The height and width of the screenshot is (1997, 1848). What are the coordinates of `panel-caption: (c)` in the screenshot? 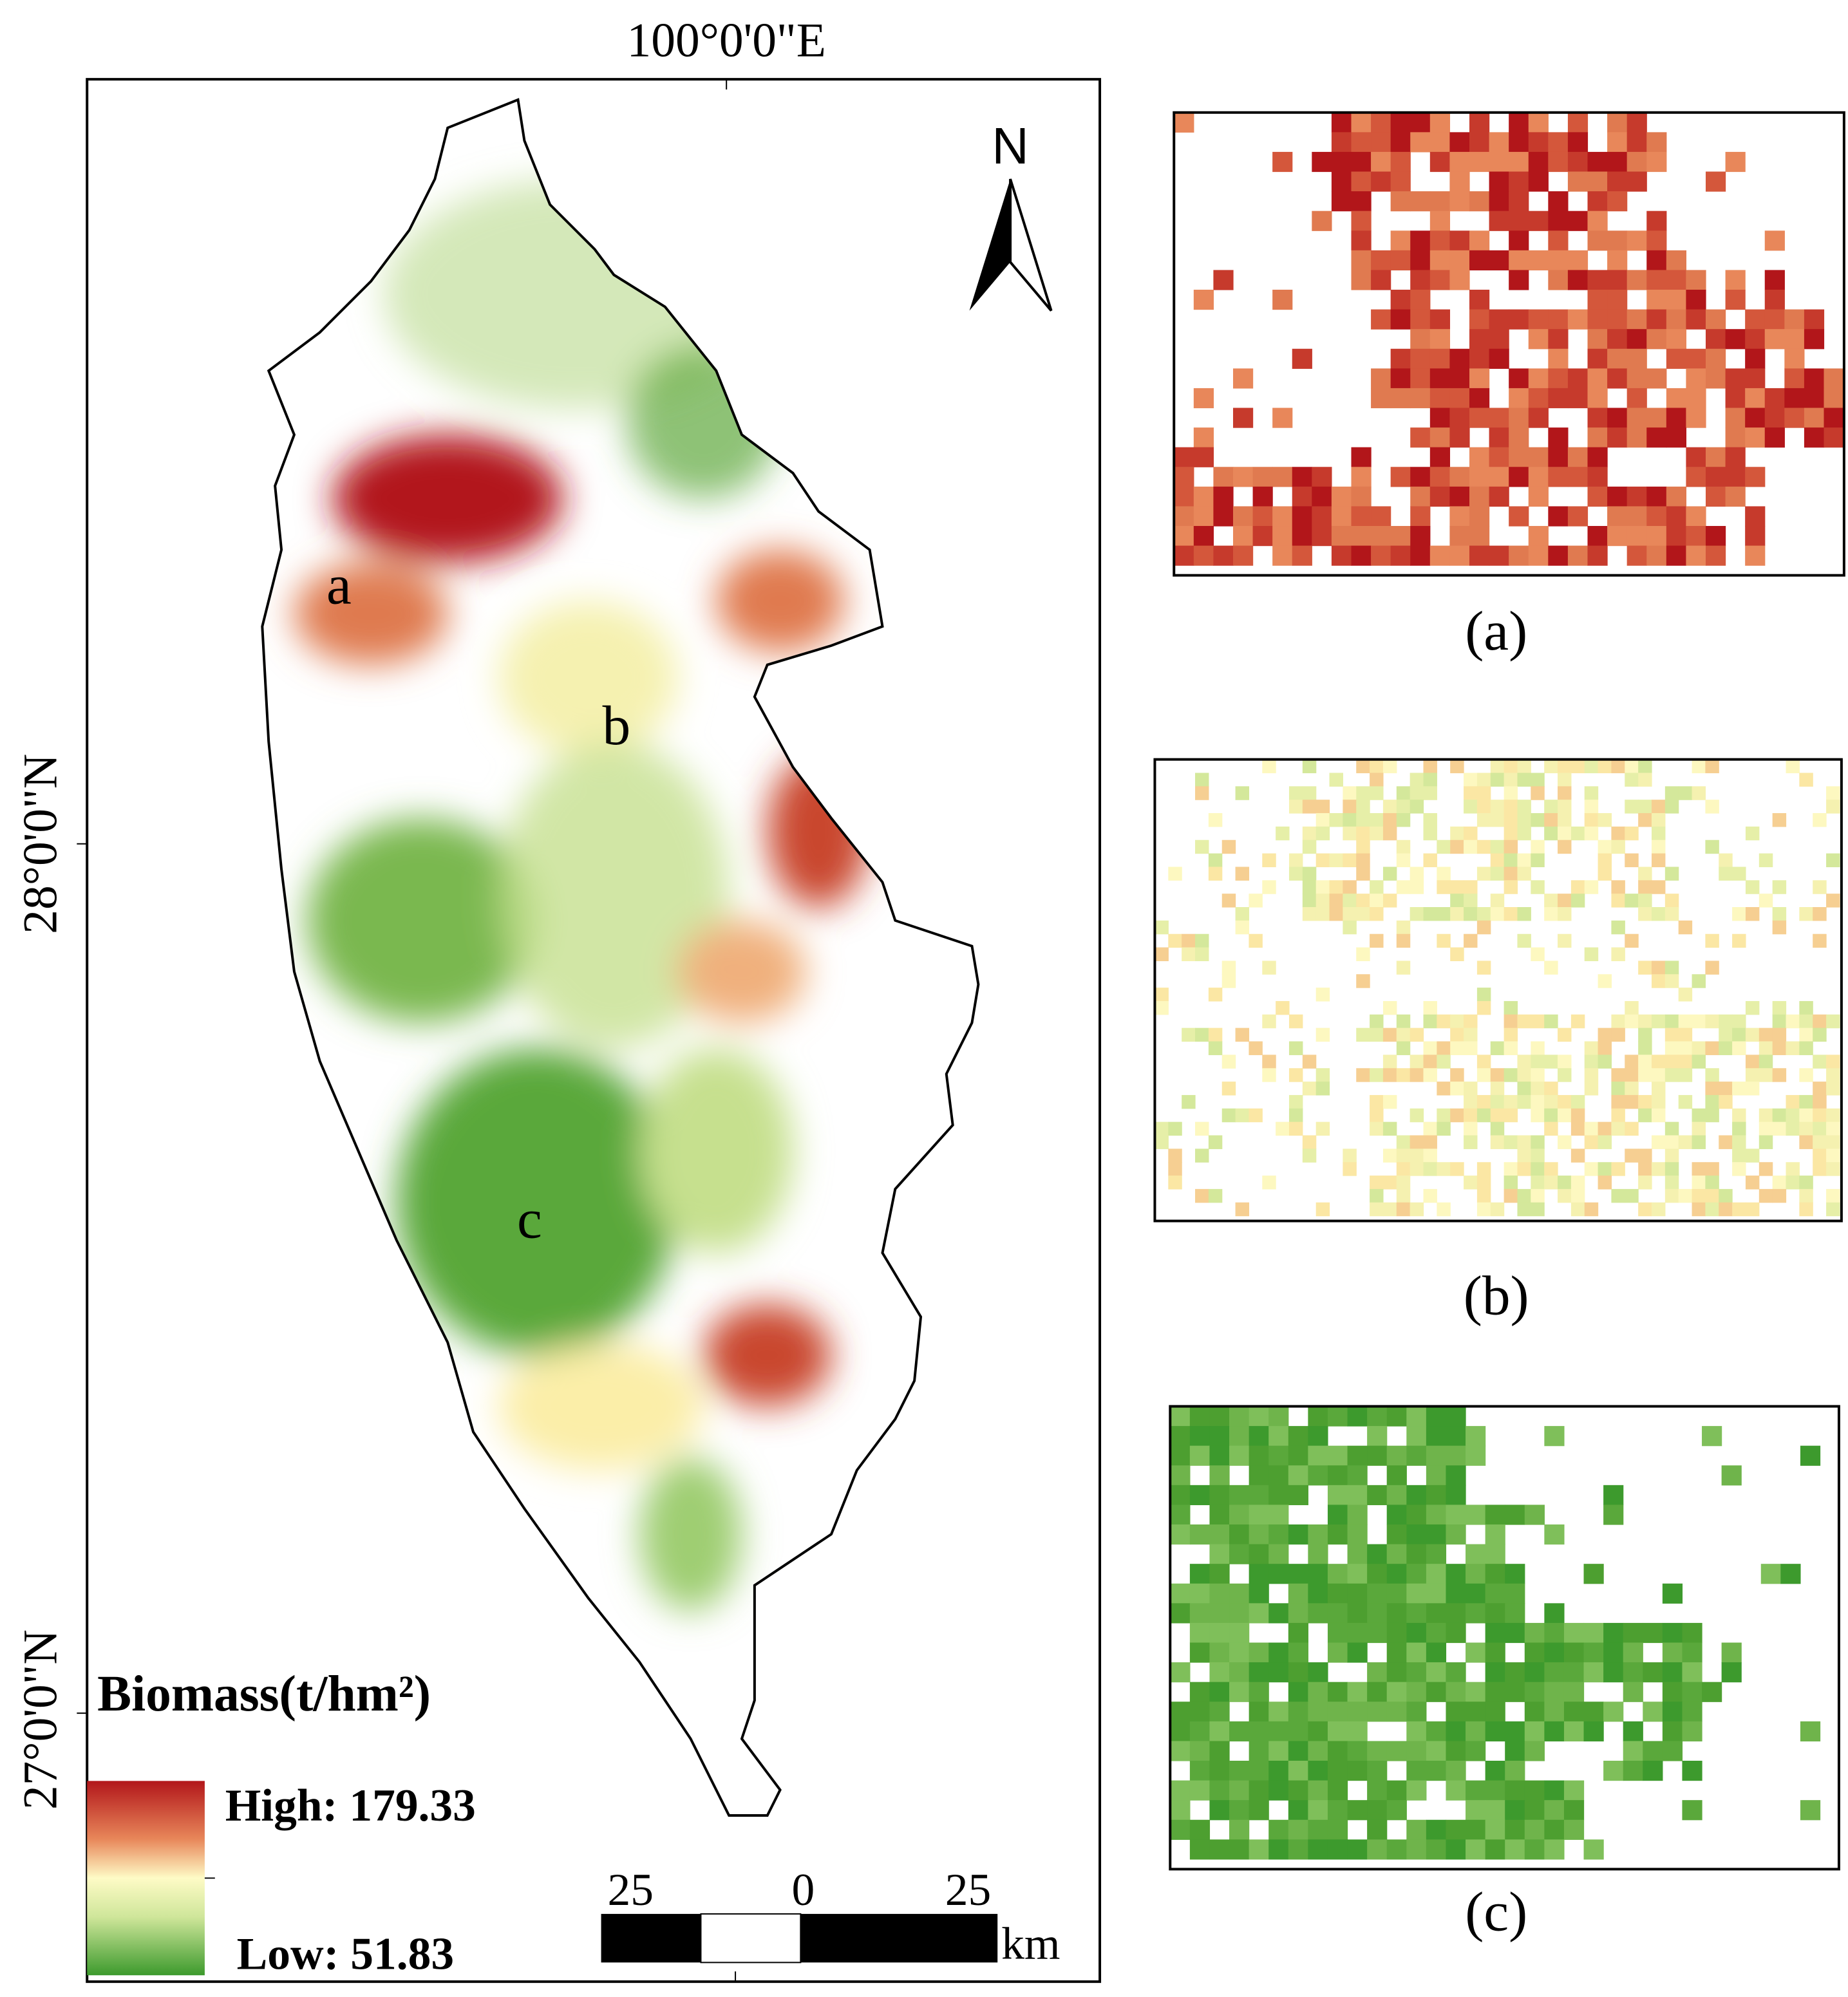 It's located at (1496, 1912).